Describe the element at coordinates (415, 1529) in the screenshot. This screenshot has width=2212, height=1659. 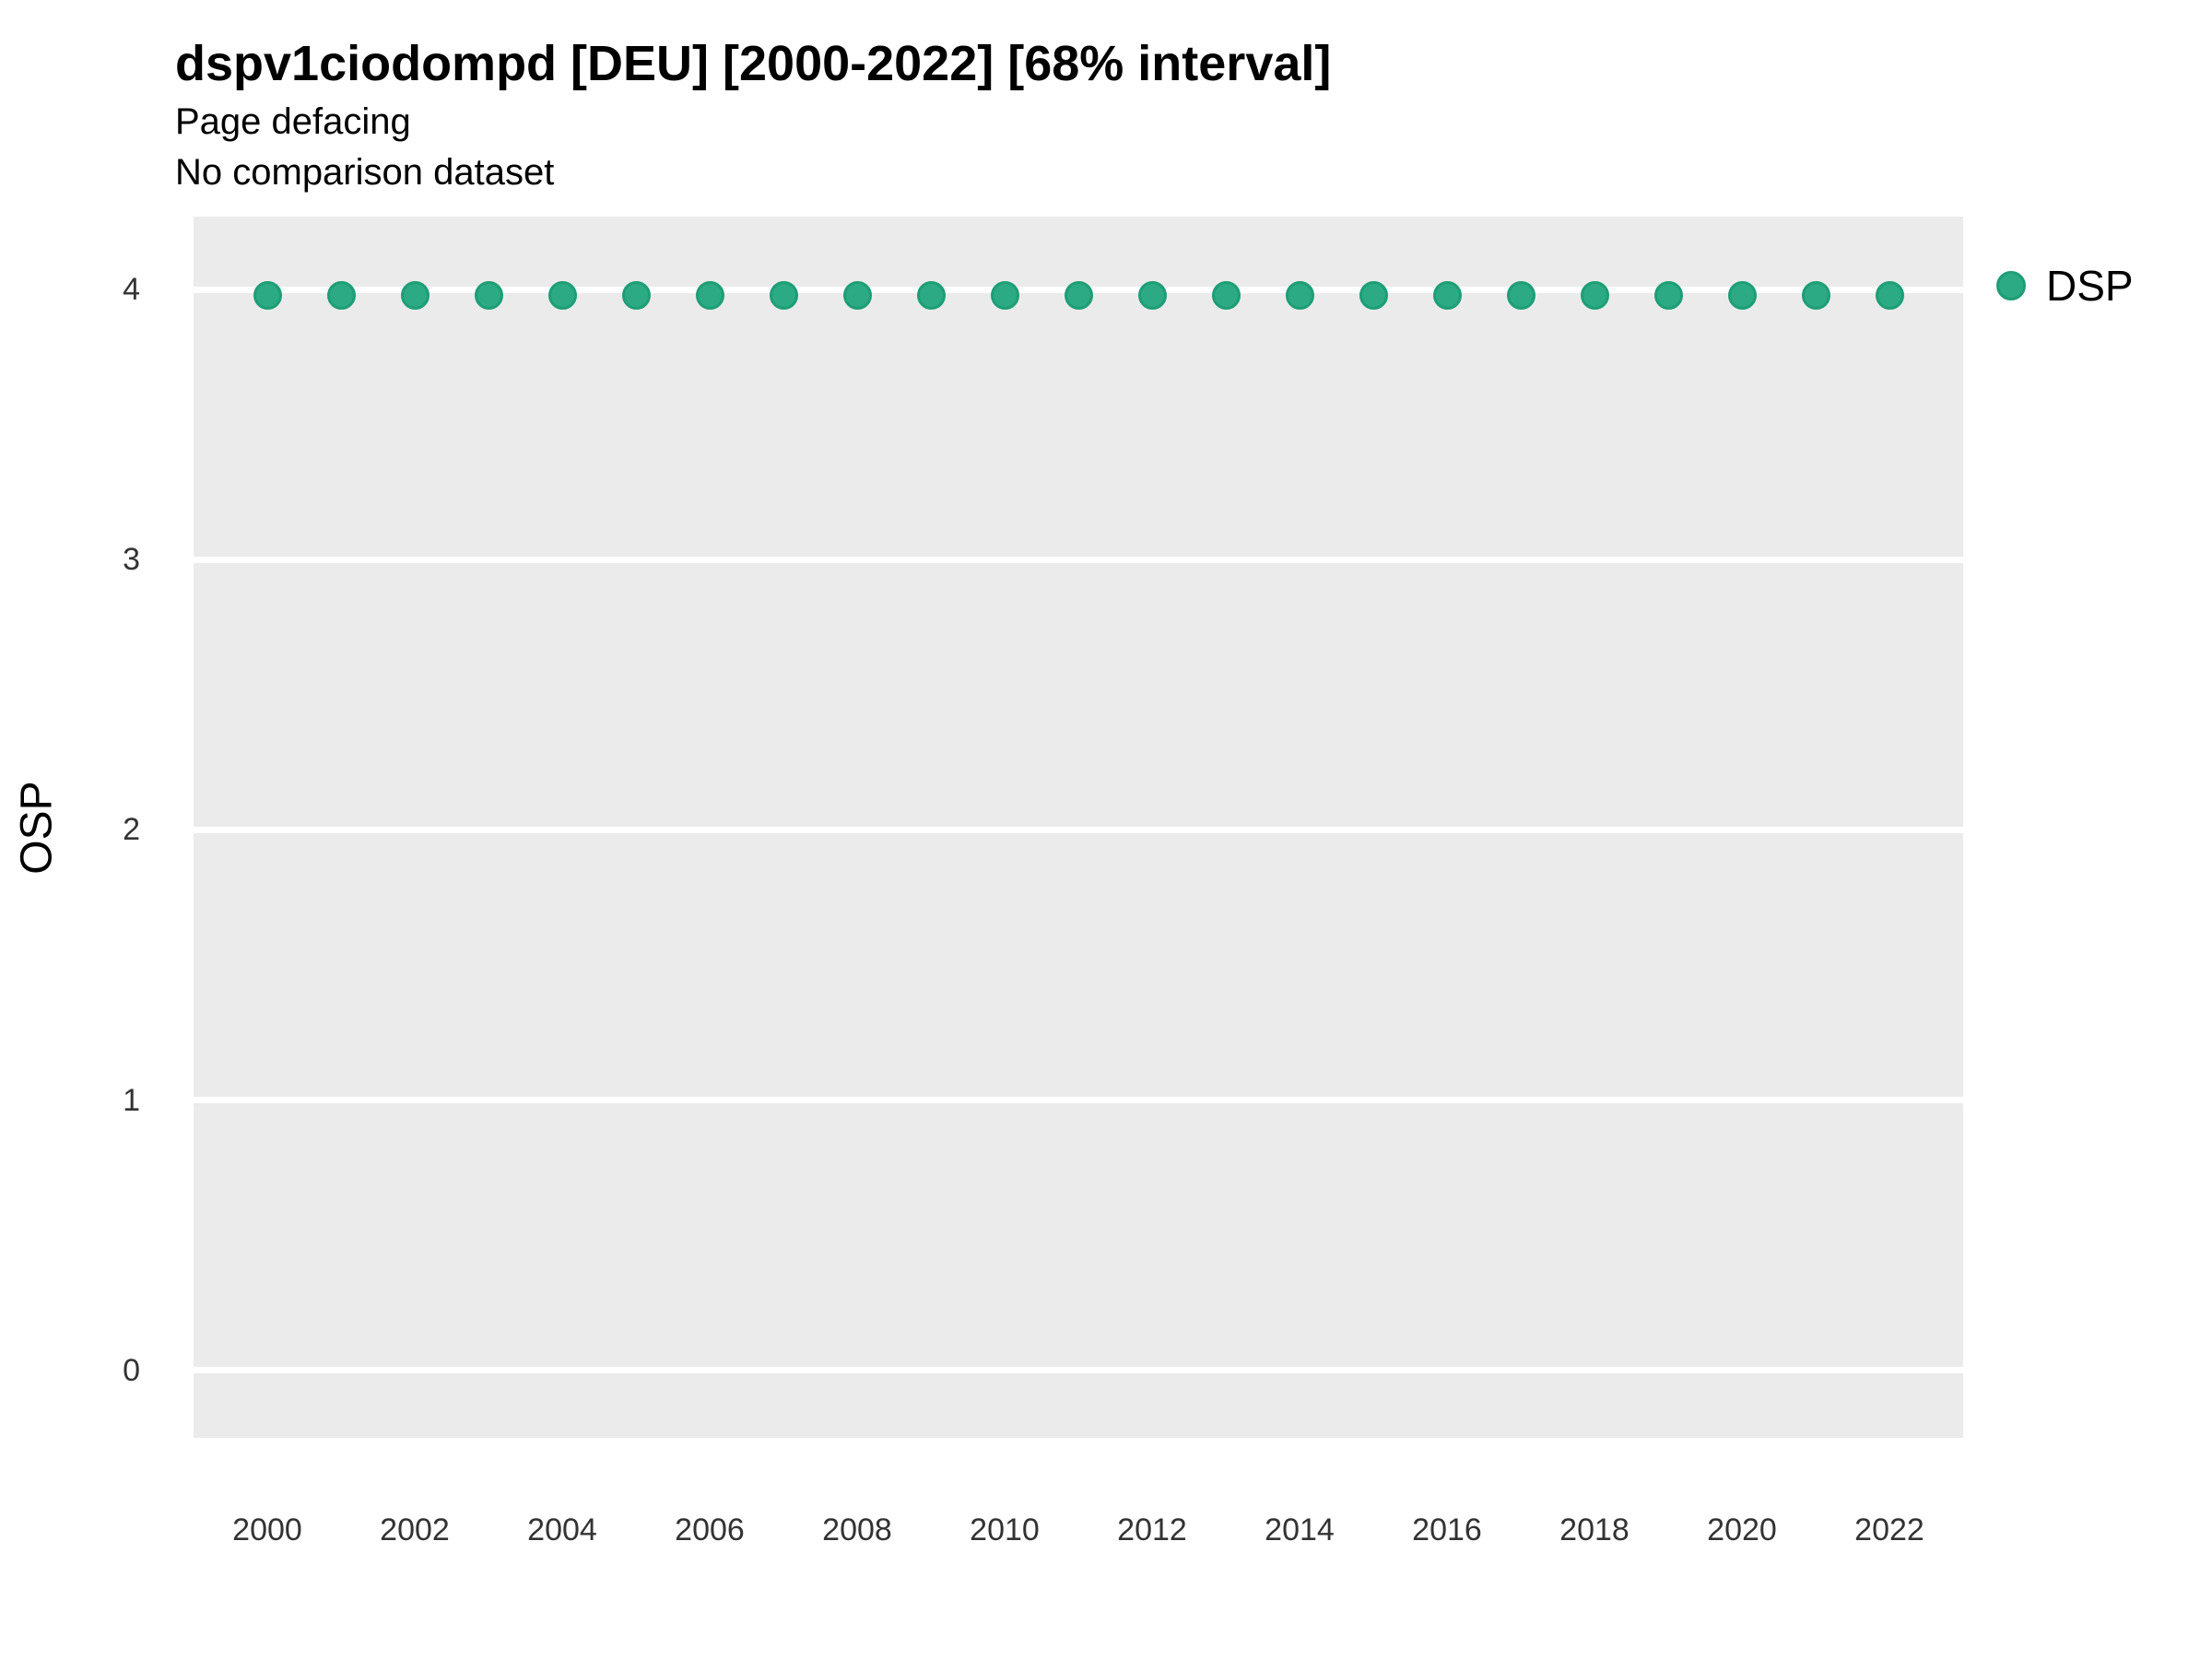
I see `x-tick-label: 2002` at that location.